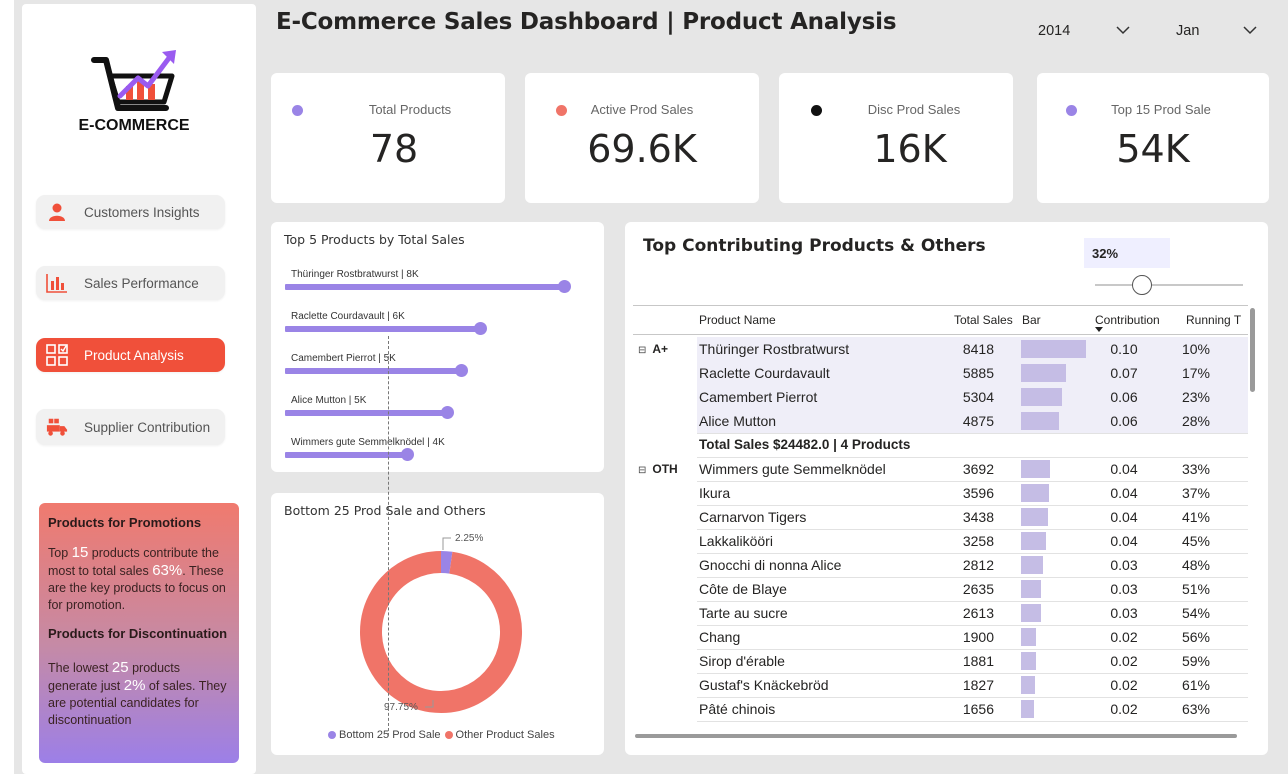  What do you see at coordinates (1153, 138) in the screenshot?
I see `kpi-card-top-15-prod-sale: Top 15 Prod Sale 54K` at bounding box center [1153, 138].